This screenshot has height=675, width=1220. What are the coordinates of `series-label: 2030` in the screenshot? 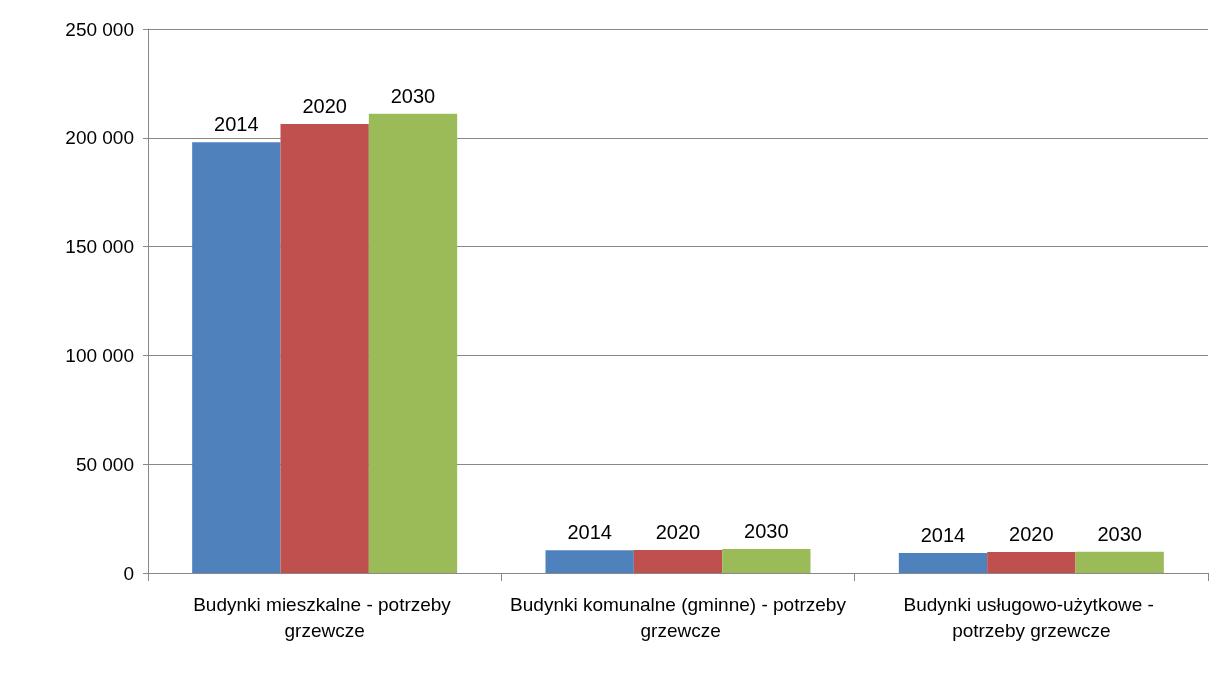 It's located at (413, 95).